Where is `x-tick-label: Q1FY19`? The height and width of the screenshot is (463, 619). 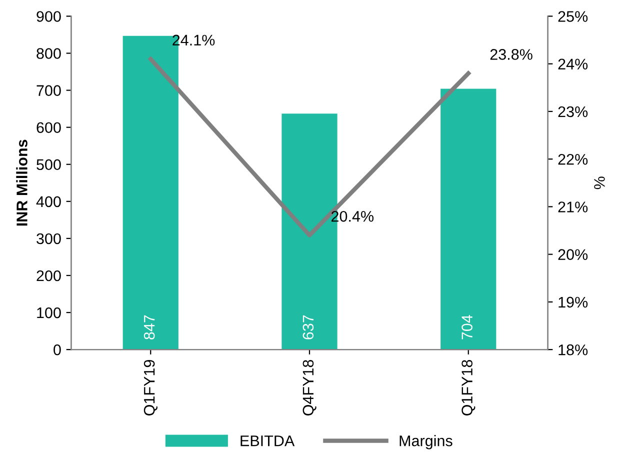
x-tick-label: Q1FY19 is located at coordinates (151, 388).